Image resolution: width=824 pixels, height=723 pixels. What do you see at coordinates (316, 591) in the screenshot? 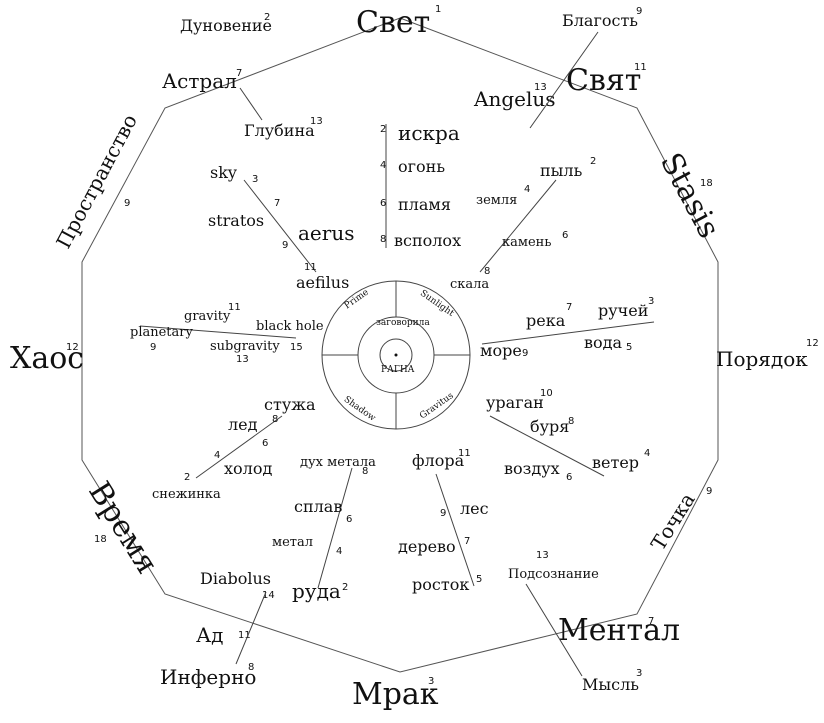
I see `metal-4: руда` at bounding box center [316, 591].